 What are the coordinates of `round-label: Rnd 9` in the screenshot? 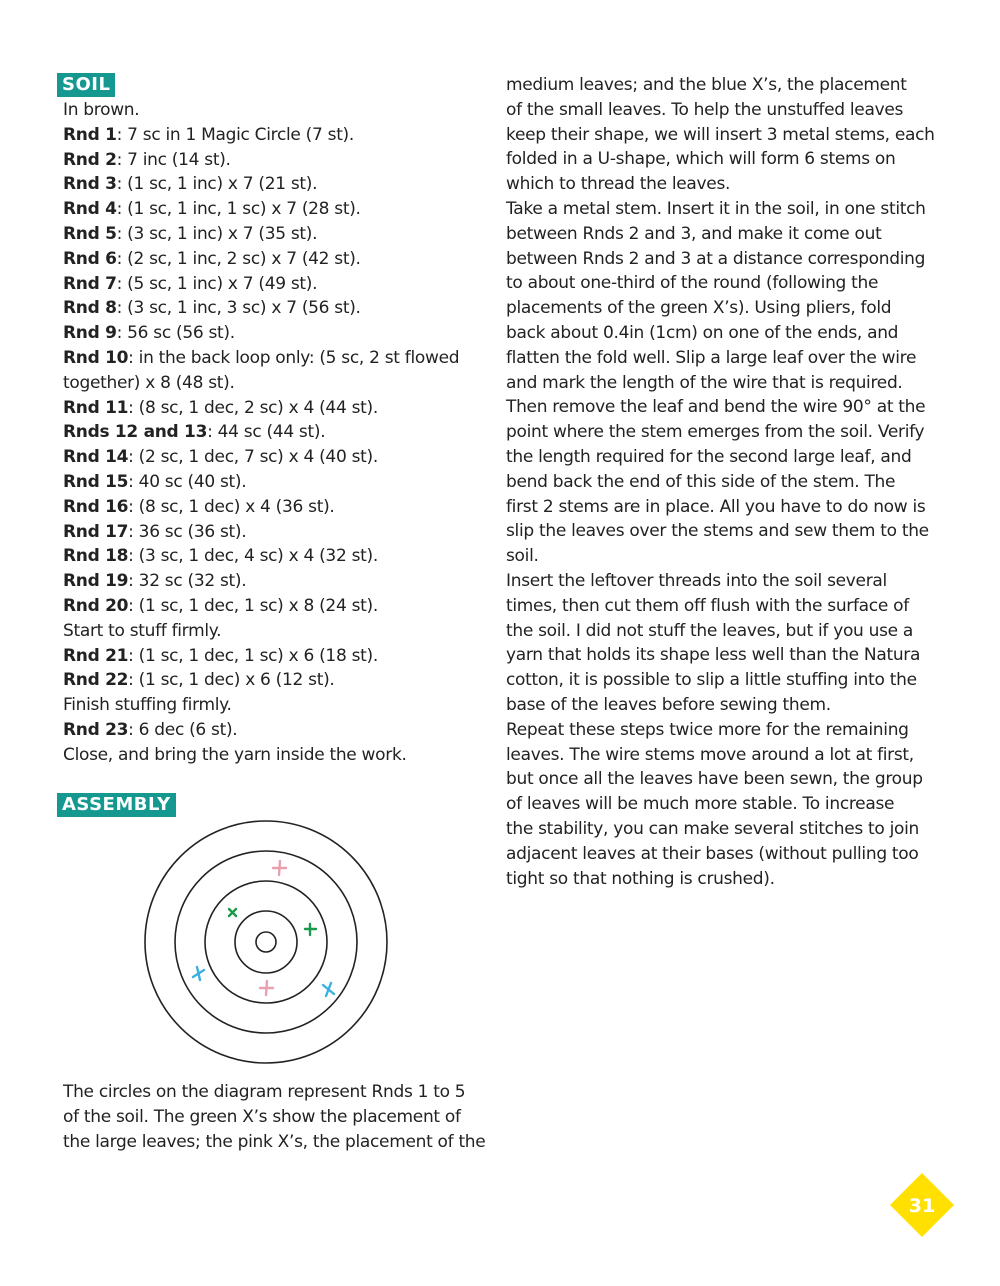 It's located at (90, 333).